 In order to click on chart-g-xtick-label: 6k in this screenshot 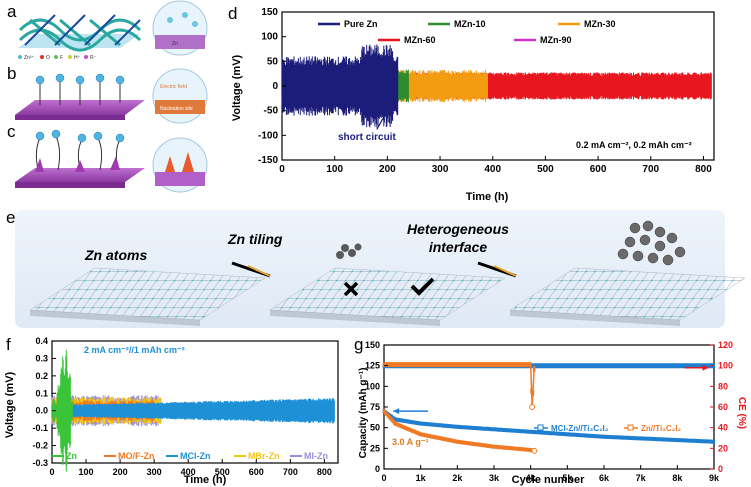, I will do `click(604, 478)`.